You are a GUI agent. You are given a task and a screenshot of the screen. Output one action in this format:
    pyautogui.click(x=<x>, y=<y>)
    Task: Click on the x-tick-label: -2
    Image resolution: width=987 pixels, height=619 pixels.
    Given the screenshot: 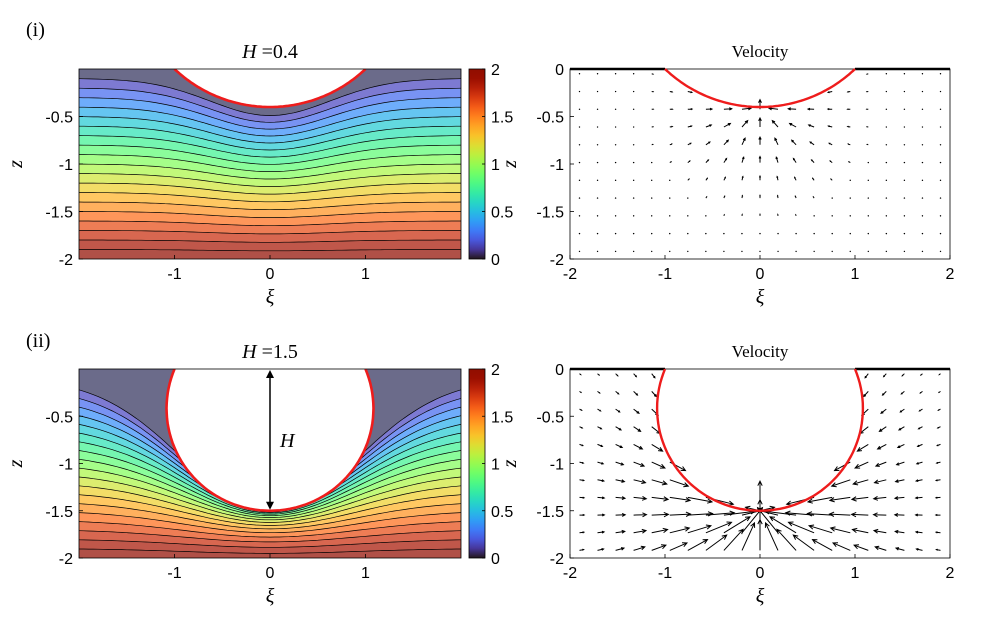 What is the action you would take?
    pyautogui.click(x=570, y=274)
    